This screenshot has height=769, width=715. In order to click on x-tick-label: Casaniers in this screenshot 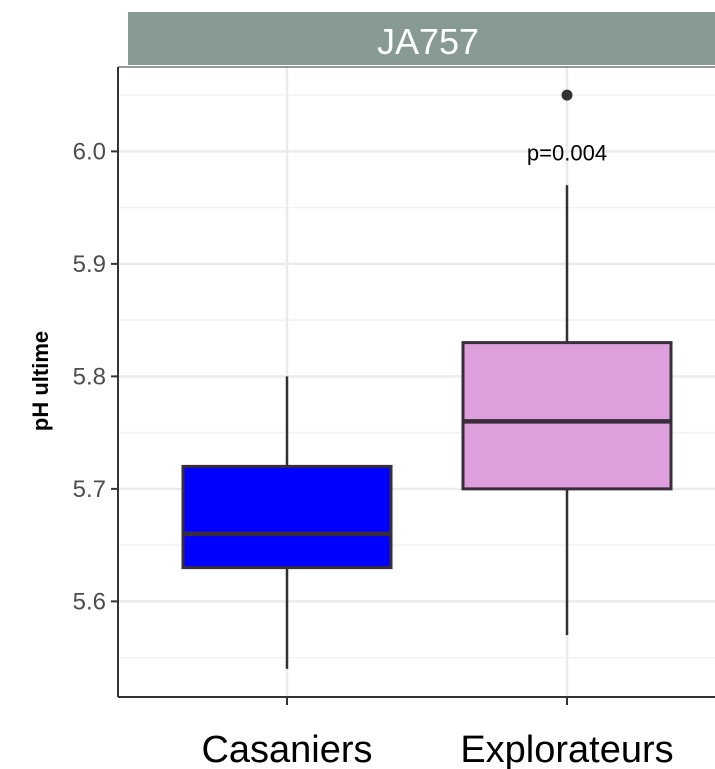, I will do `click(286, 749)`.